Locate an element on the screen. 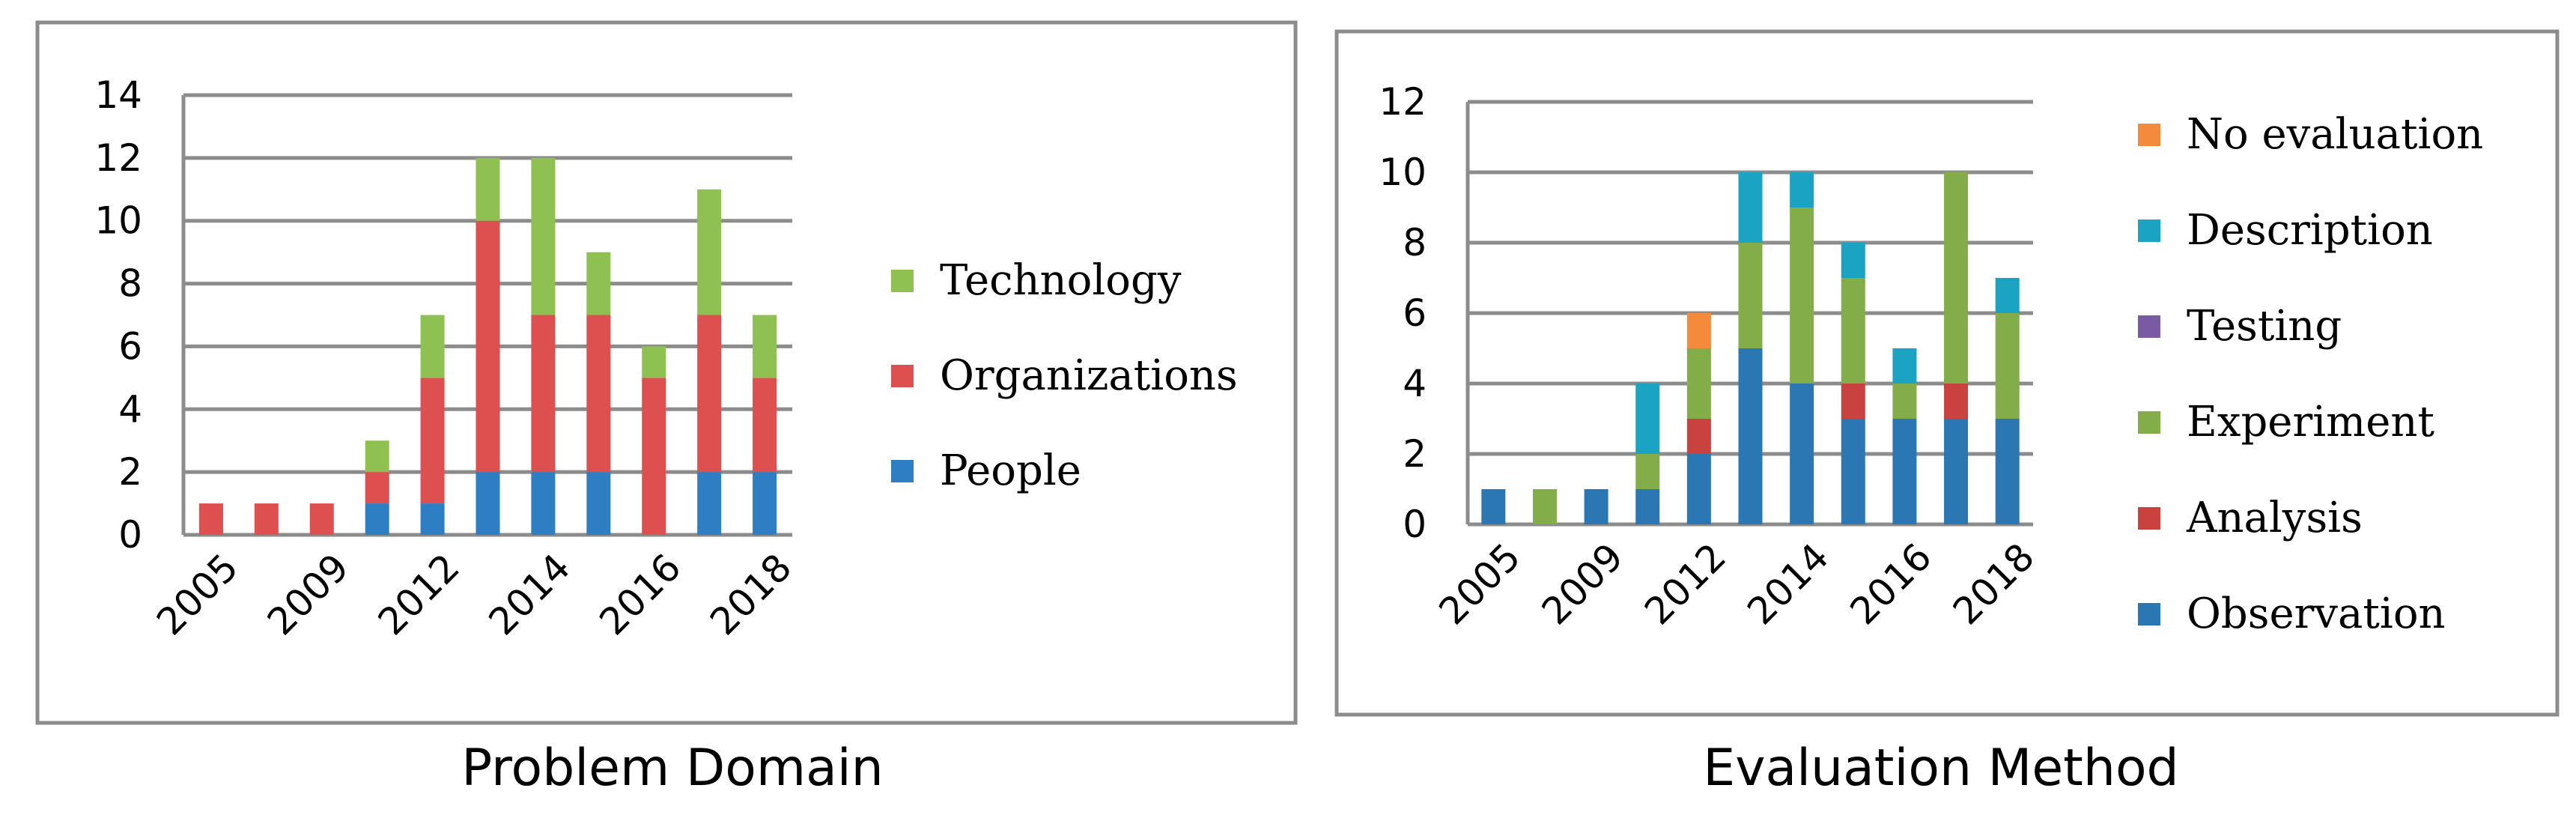  legend-swatch-people is located at coordinates (902, 471).